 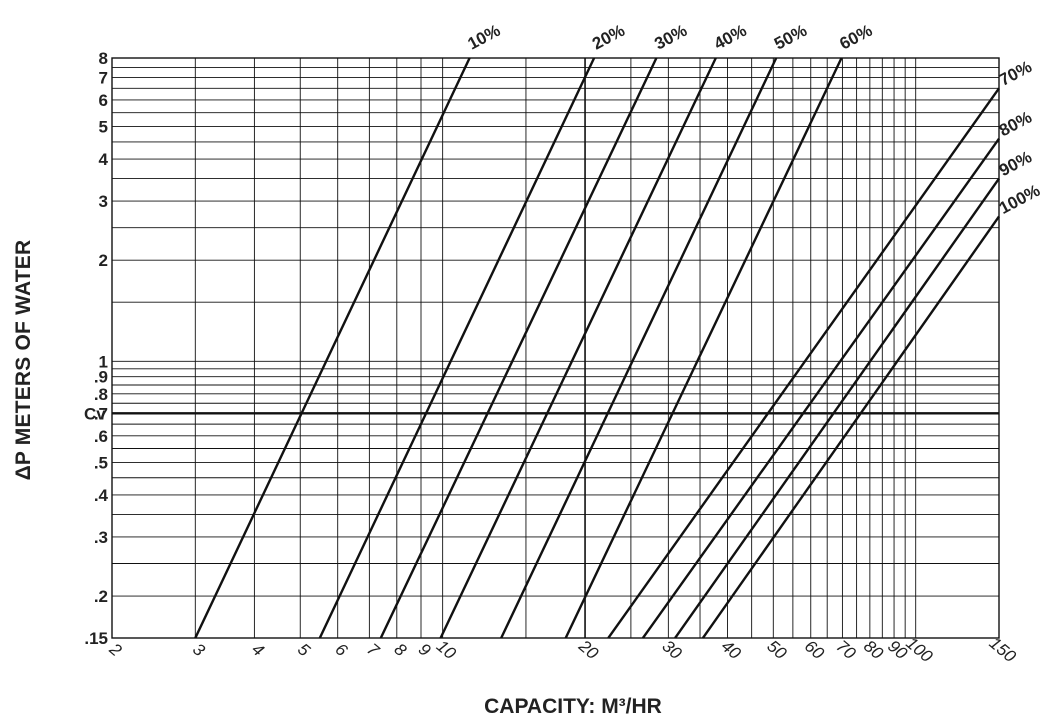 I want to click on y-tick-label: .6, so click(x=101, y=436).